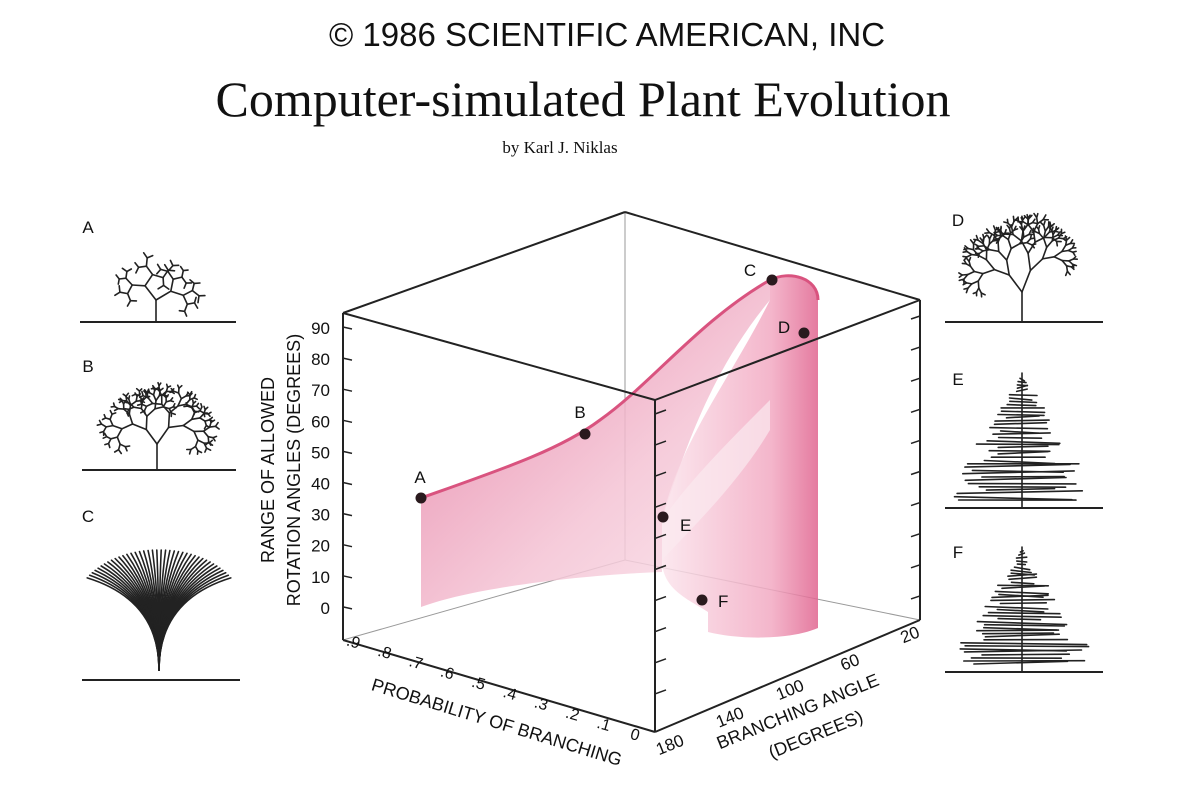 Image resolution: width=1200 pixels, height=789 pixels. Describe the element at coordinates (320, 328) in the screenshot. I see `z-tick-label: 90` at that location.